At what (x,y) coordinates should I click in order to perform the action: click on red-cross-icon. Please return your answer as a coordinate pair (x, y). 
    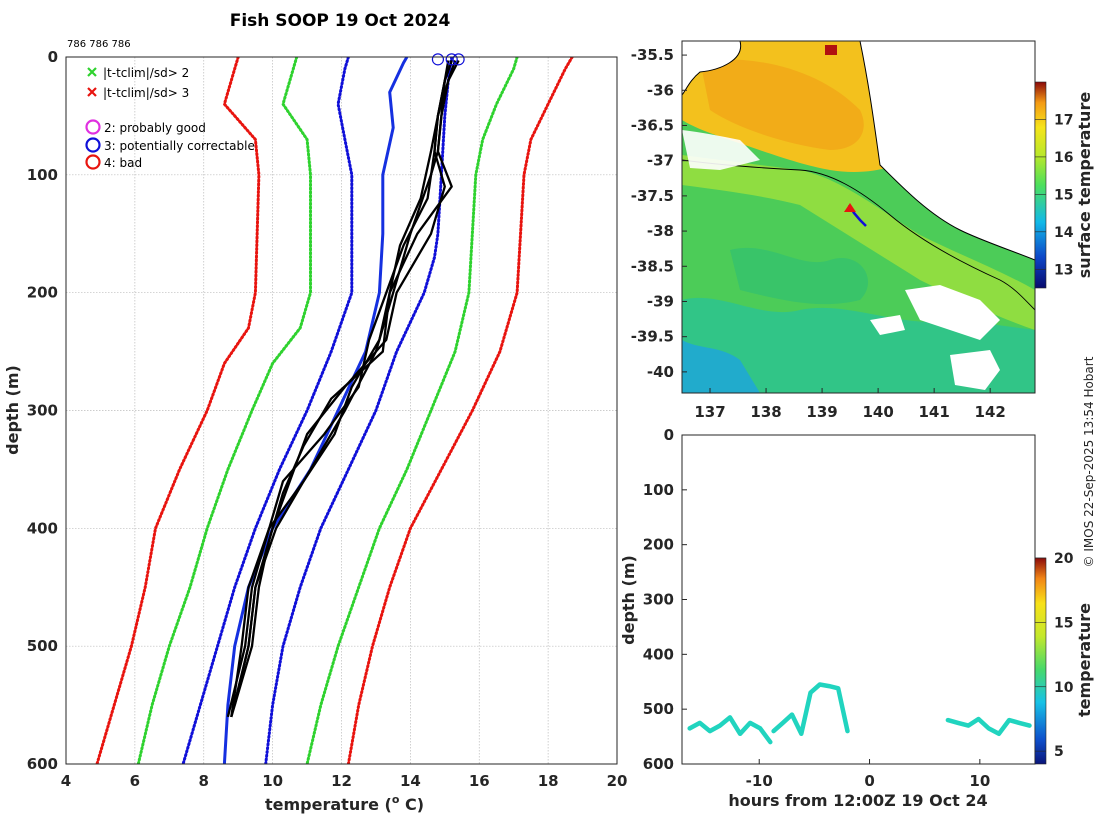
    Looking at the image, I should click on (92, 92).